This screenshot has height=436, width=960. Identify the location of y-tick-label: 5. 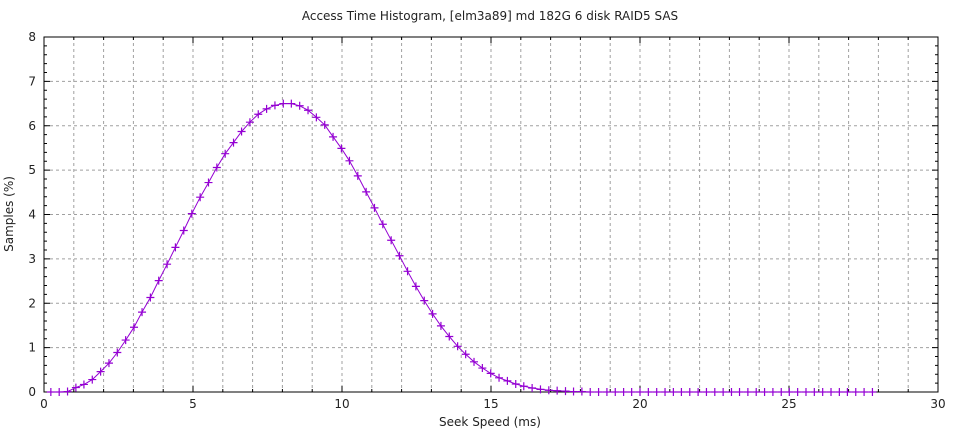
(32, 170).